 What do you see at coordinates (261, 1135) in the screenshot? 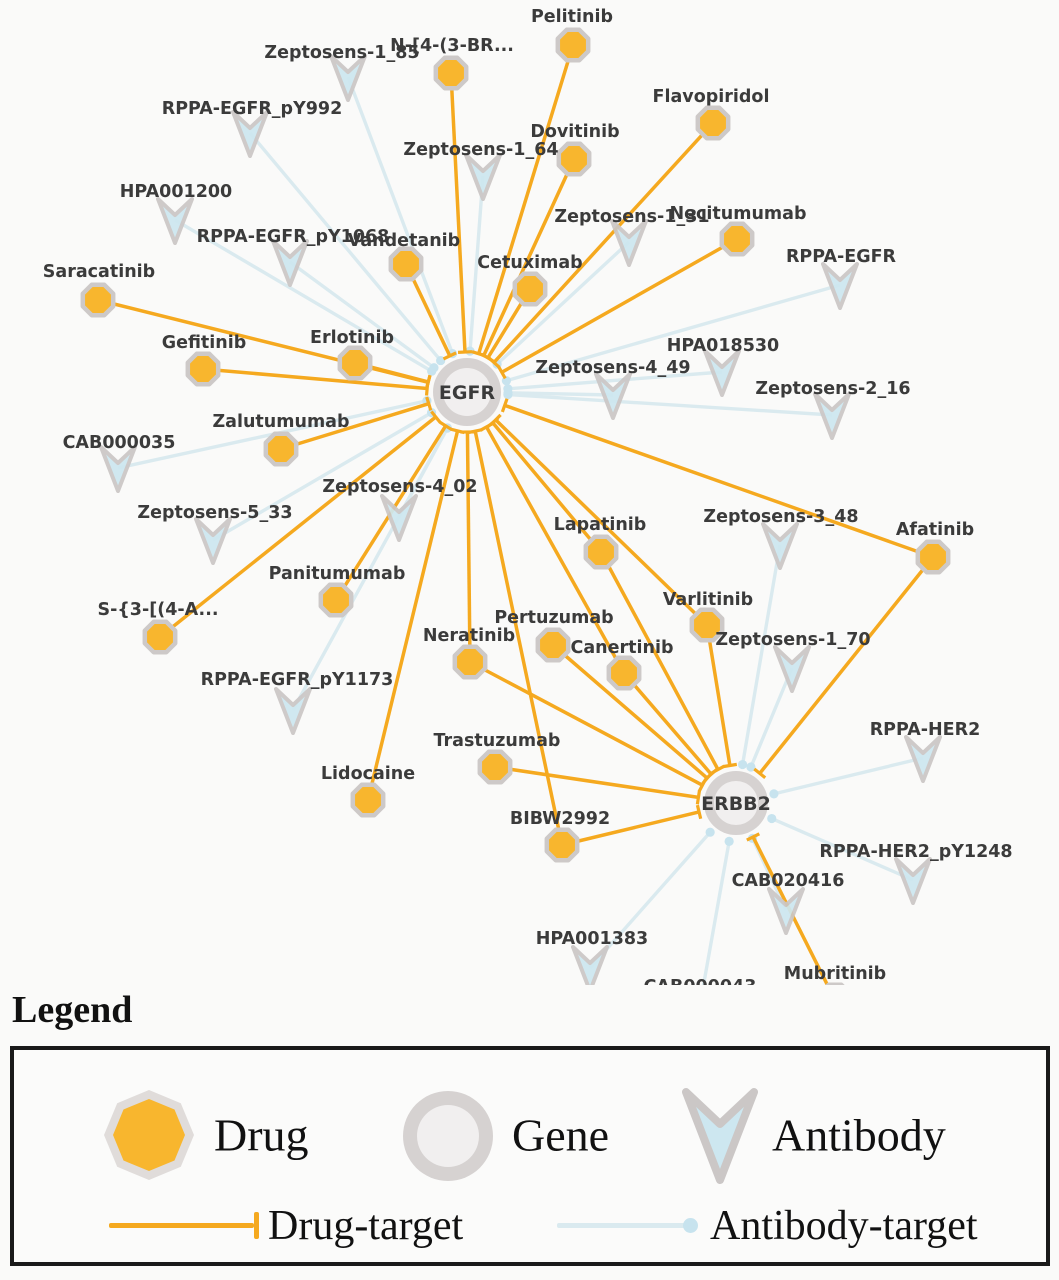
I see `legend-drug-label: Drug` at bounding box center [261, 1135].